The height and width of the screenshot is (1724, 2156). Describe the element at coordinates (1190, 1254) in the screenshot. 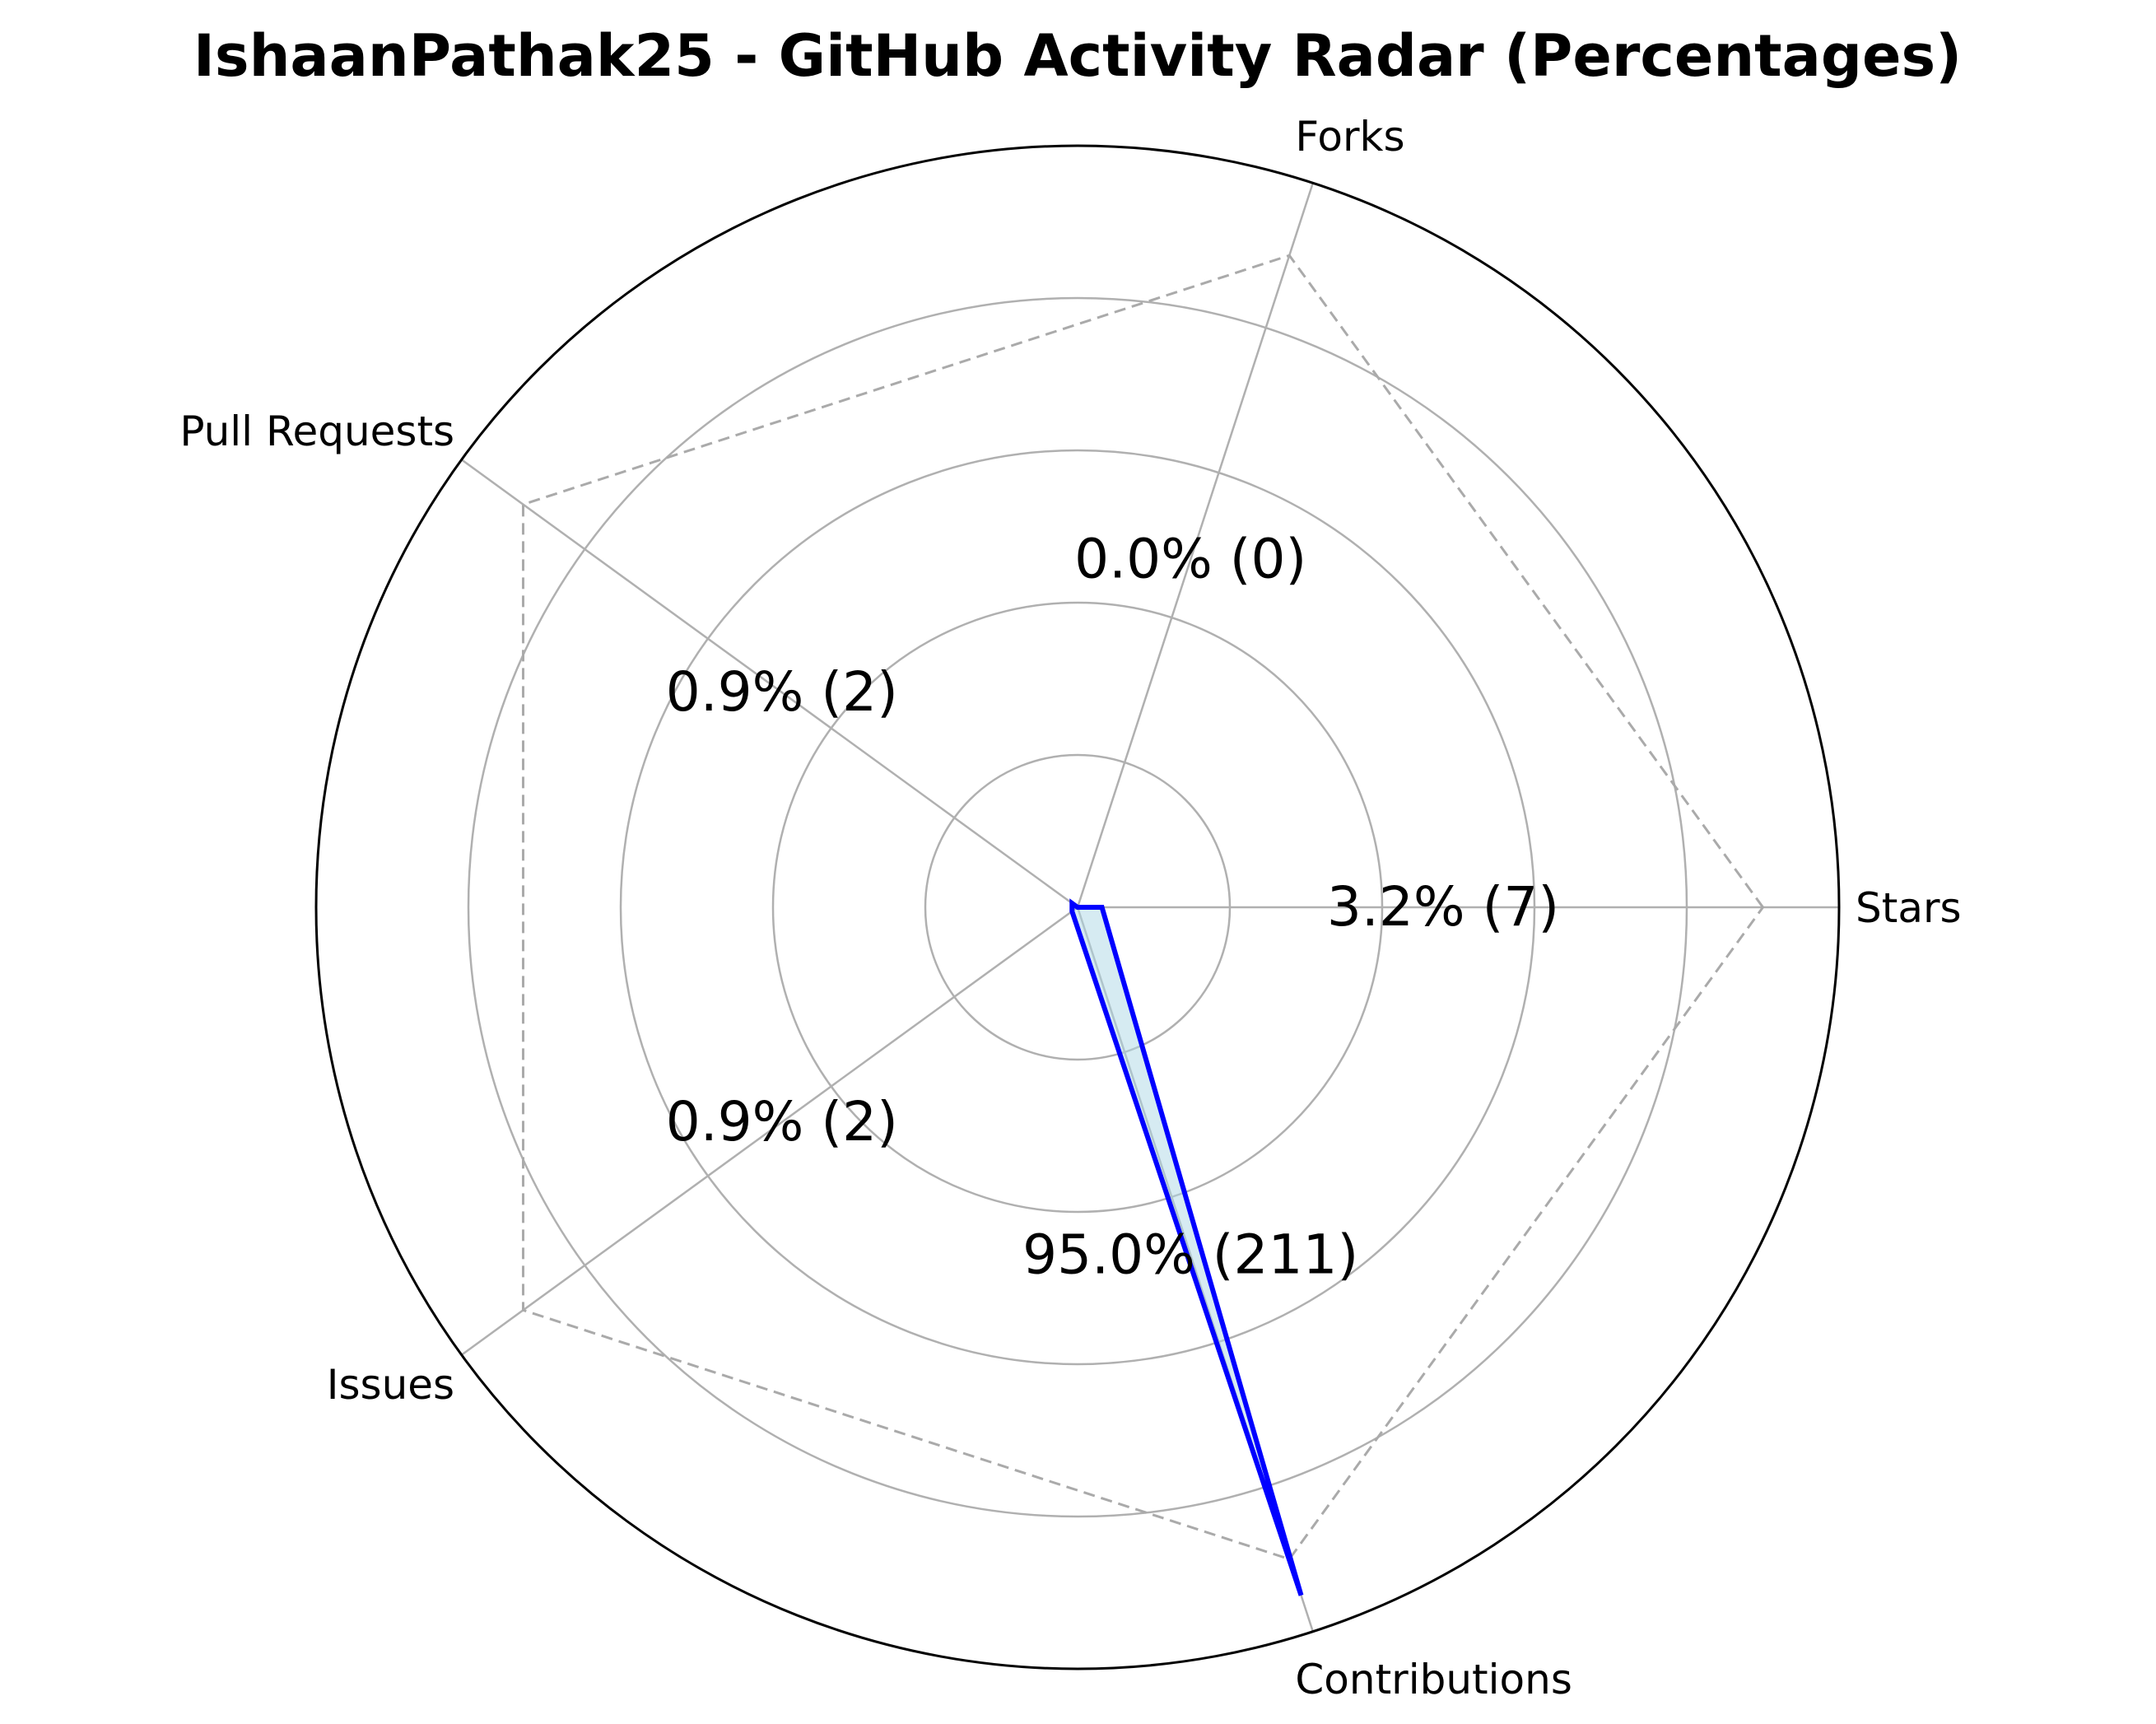

I see `value-label-contributions: 95.0% (211)` at that location.